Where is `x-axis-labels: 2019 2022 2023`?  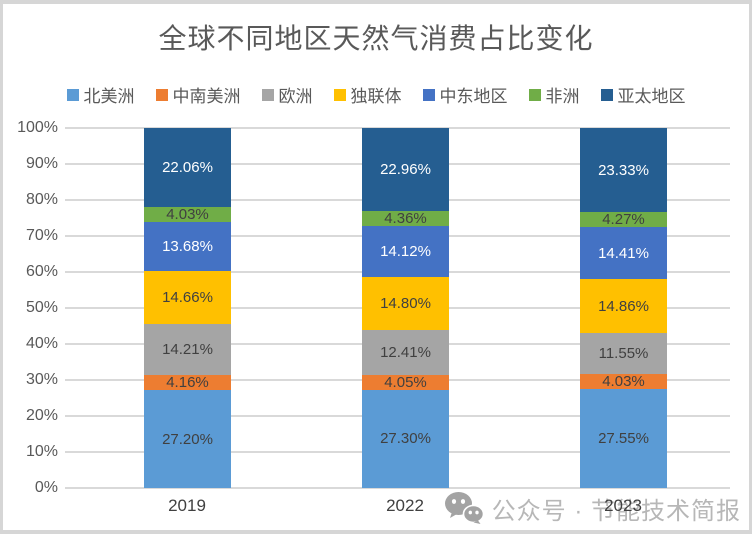 x-axis-labels: 2019 2022 2023 is located at coordinates (397, 508).